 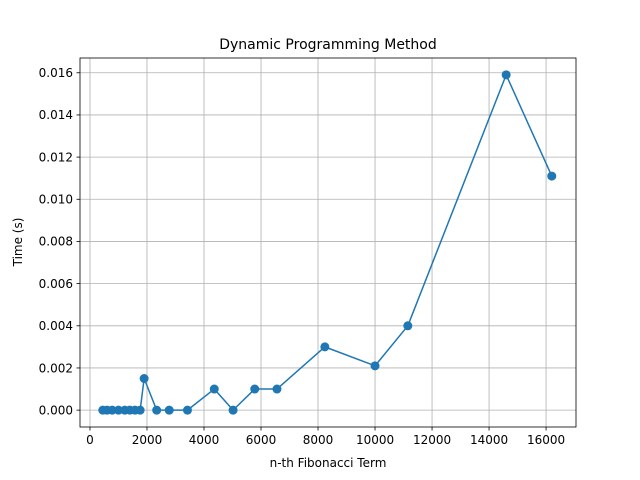 What do you see at coordinates (375, 440) in the screenshot?
I see `x-tick-label: 10000` at bounding box center [375, 440].